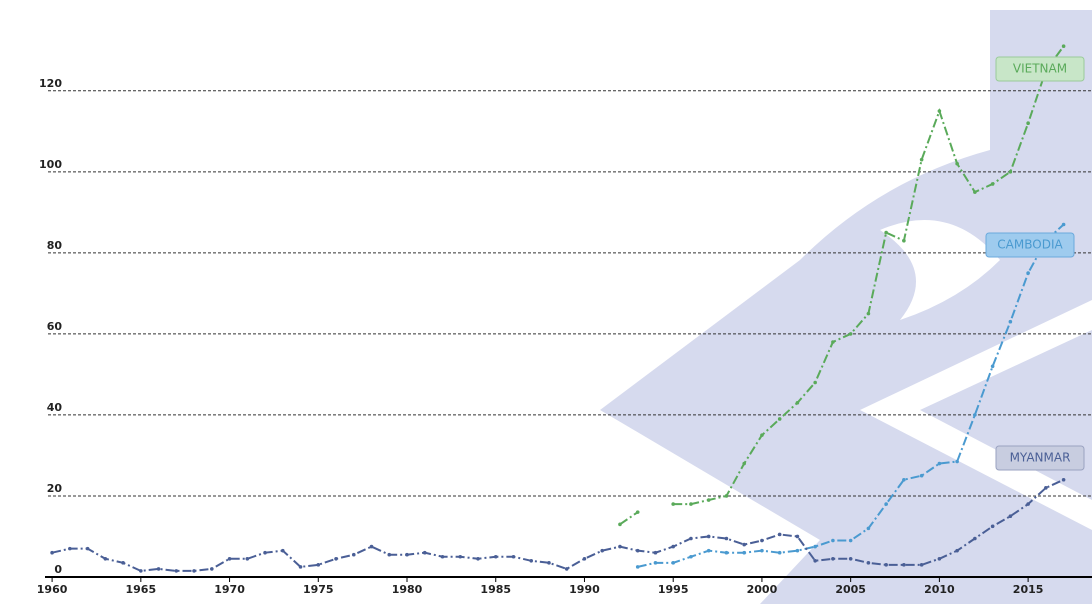 Image resolution: width=1092 pixels, height=604 pixels. What do you see at coordinates (940, 270) in the screenshot?
I see `watermark-cut` at bounding box center [940, 270].